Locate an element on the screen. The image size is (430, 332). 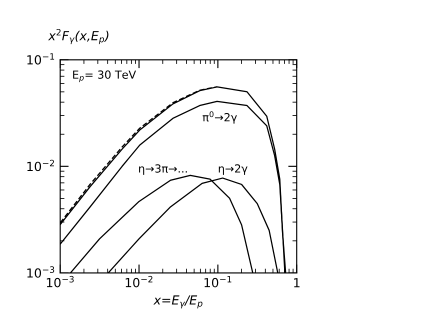
annotation: E$_{p}$= 30 TeV is located at coordinates (104, 76).